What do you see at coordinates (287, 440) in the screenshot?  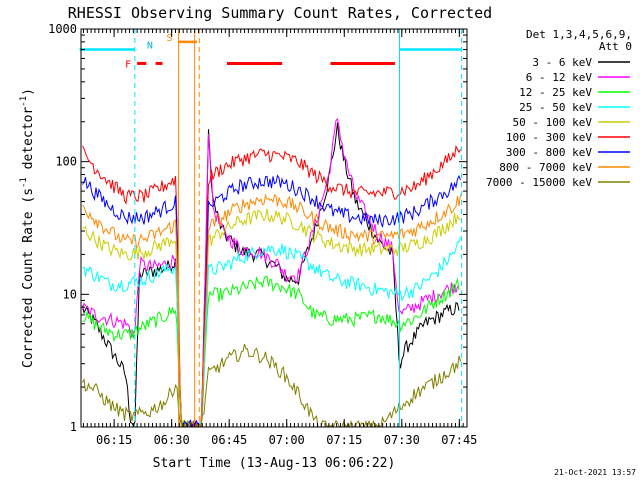 I see `x-tick-label: 07:00` at bounding box center [287, 440].